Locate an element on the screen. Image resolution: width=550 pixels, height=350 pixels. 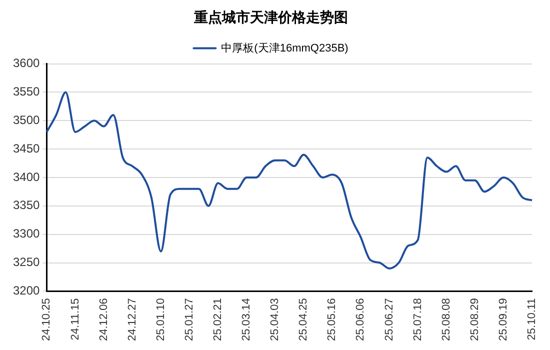
x-tick-label: 24.11.15 is located at coordinates (75, 319).